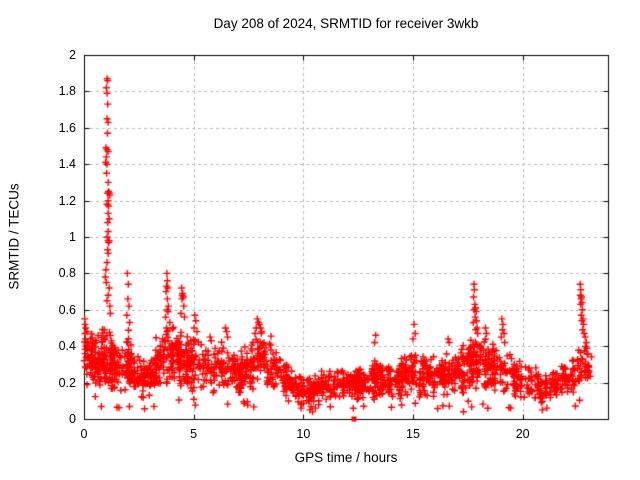  What do you see at coordinates (67, 273) in the screenshot?
I see `y-tick-label: 0.8` at bounding box center [67, 273].